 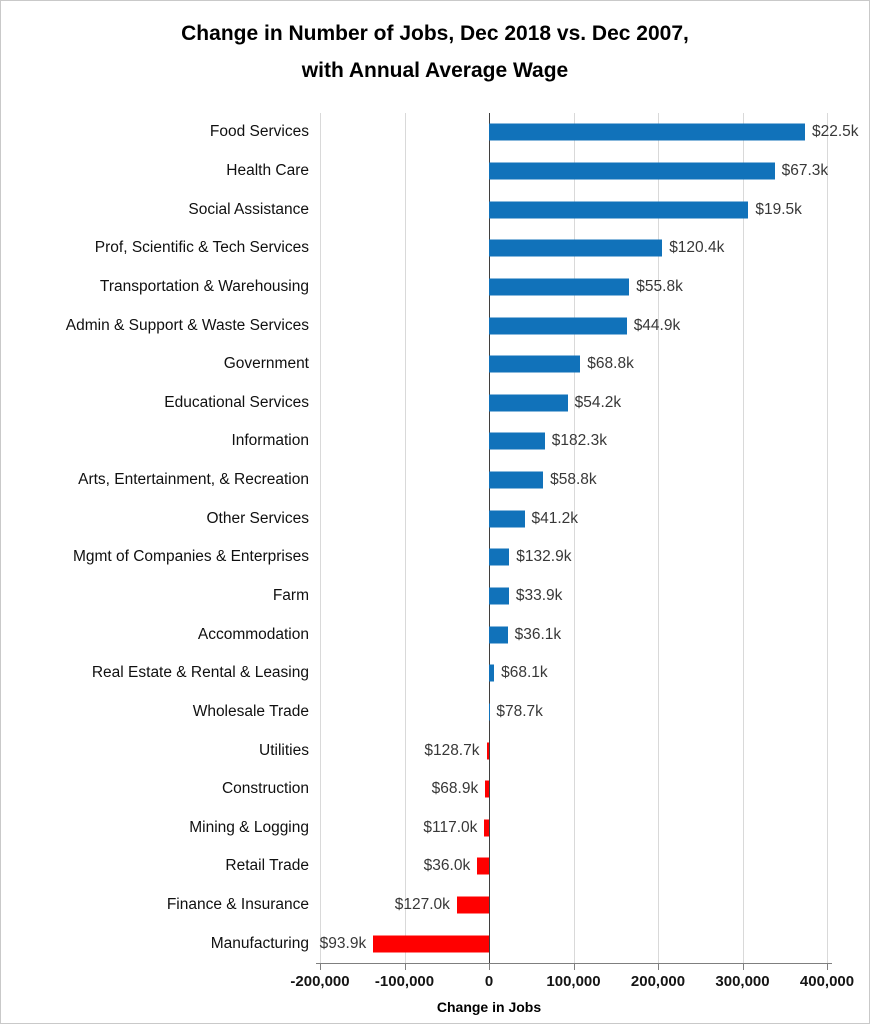 What do you see at coordinates (519, 711) in the screenshot?
I see `wage-annotation: $78.7k` at bounding box center [519, 711].